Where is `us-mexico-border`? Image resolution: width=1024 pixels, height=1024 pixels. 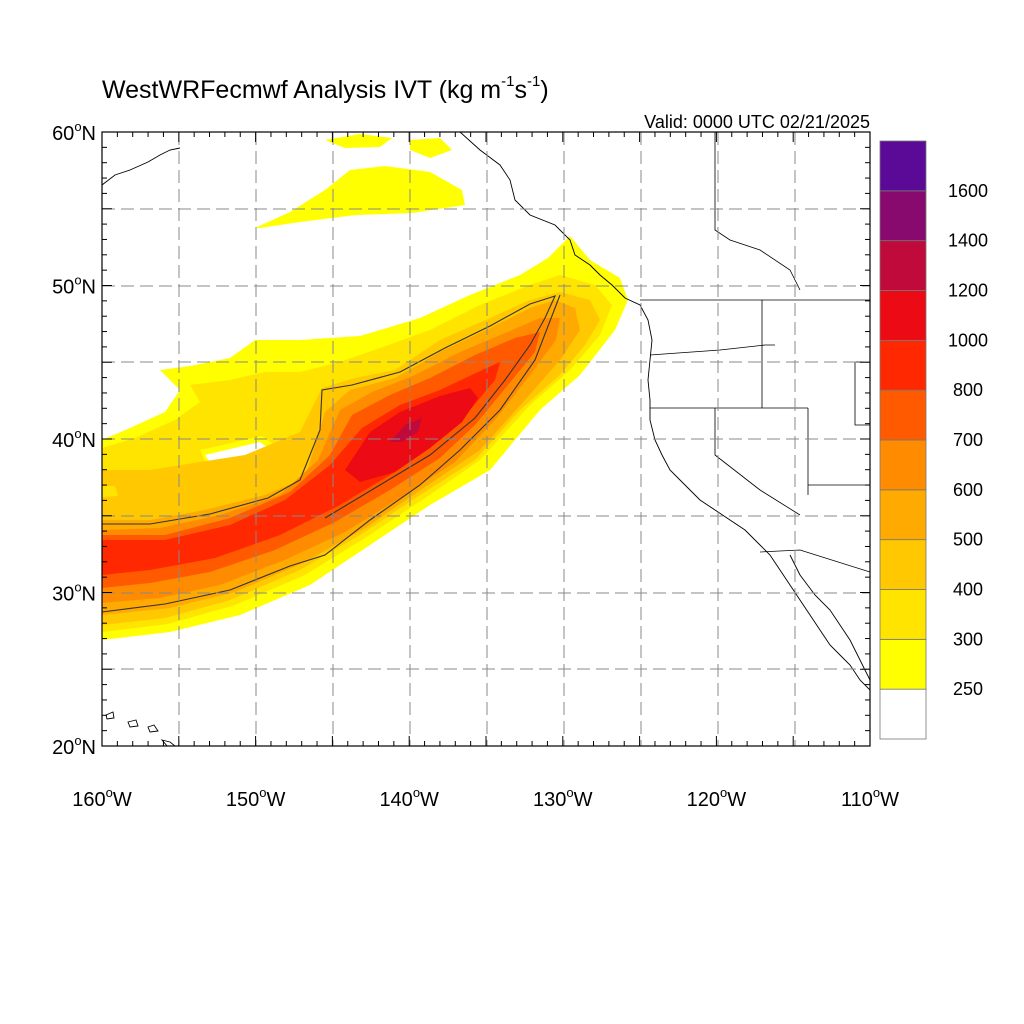 us-mexico-border is located at coordinates (814, 561).